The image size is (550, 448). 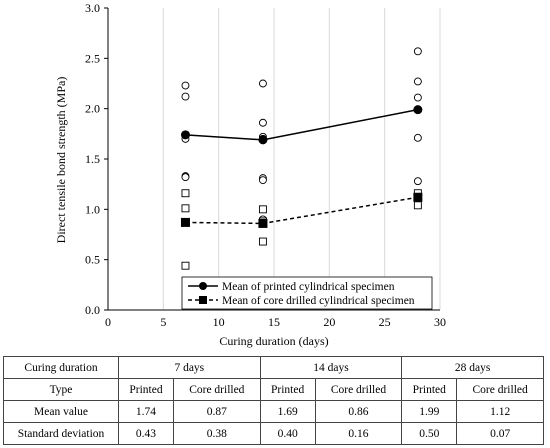 I want to click on x-tick-label: 30, so click(x=440, y=322).